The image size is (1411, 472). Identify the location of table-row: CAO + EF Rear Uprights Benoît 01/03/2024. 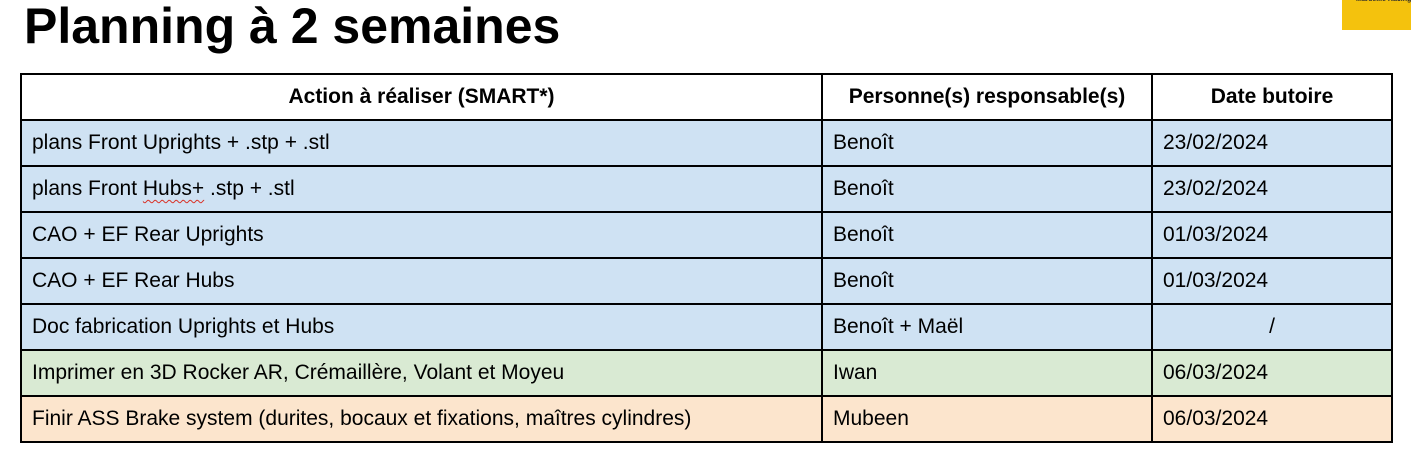
(706, 235).